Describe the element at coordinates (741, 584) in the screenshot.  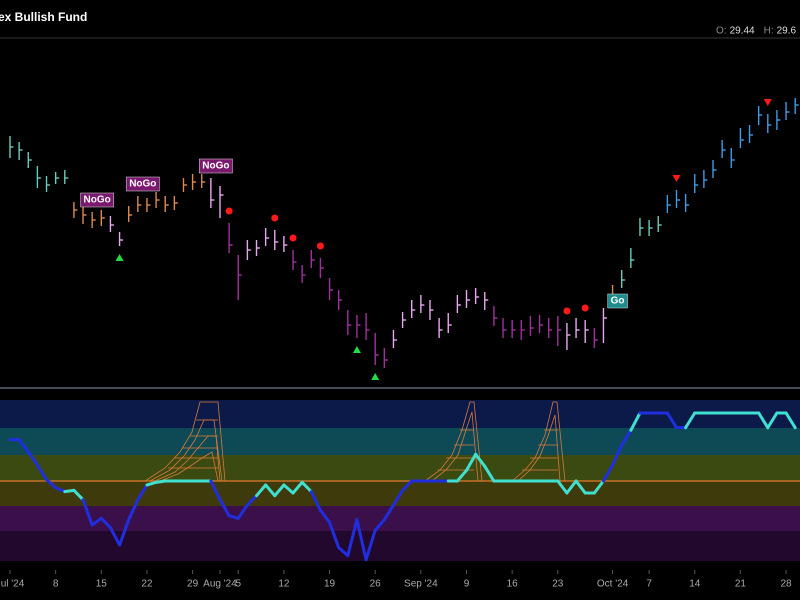
I see `x-tick-label: 21` at that location.